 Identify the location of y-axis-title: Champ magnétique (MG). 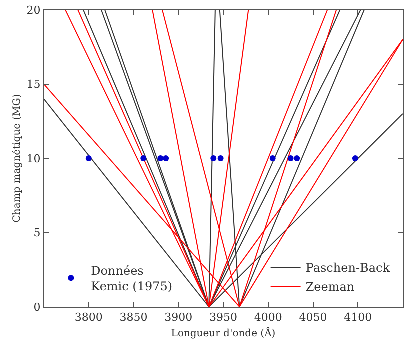
(17, 158).